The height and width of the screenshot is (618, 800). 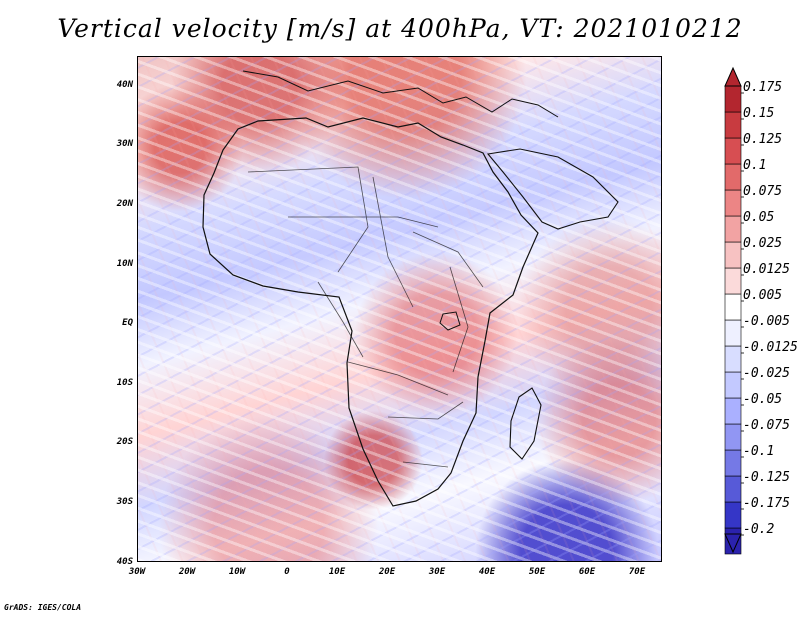 What do you see at coordinates (759, 217) in the screenshot?
I see `colorbar-label: 0.05` at bounding box center [759, 217].